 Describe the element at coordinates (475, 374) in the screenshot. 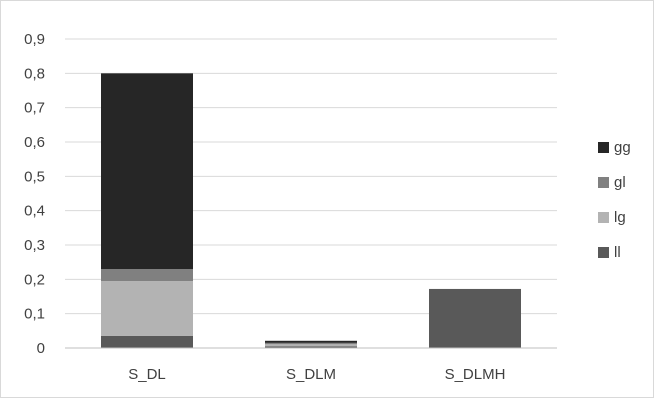

I see `x-tick-label: S_DLMH` at that location.